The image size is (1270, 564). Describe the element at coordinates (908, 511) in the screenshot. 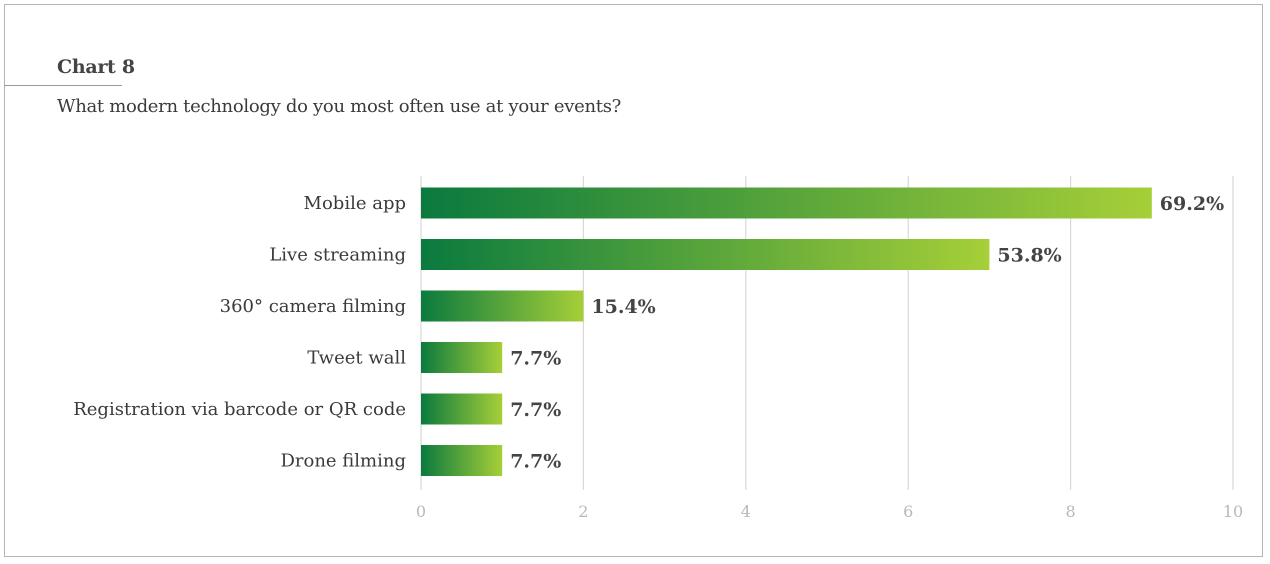

I see `x-tick-label: 6` at that location.